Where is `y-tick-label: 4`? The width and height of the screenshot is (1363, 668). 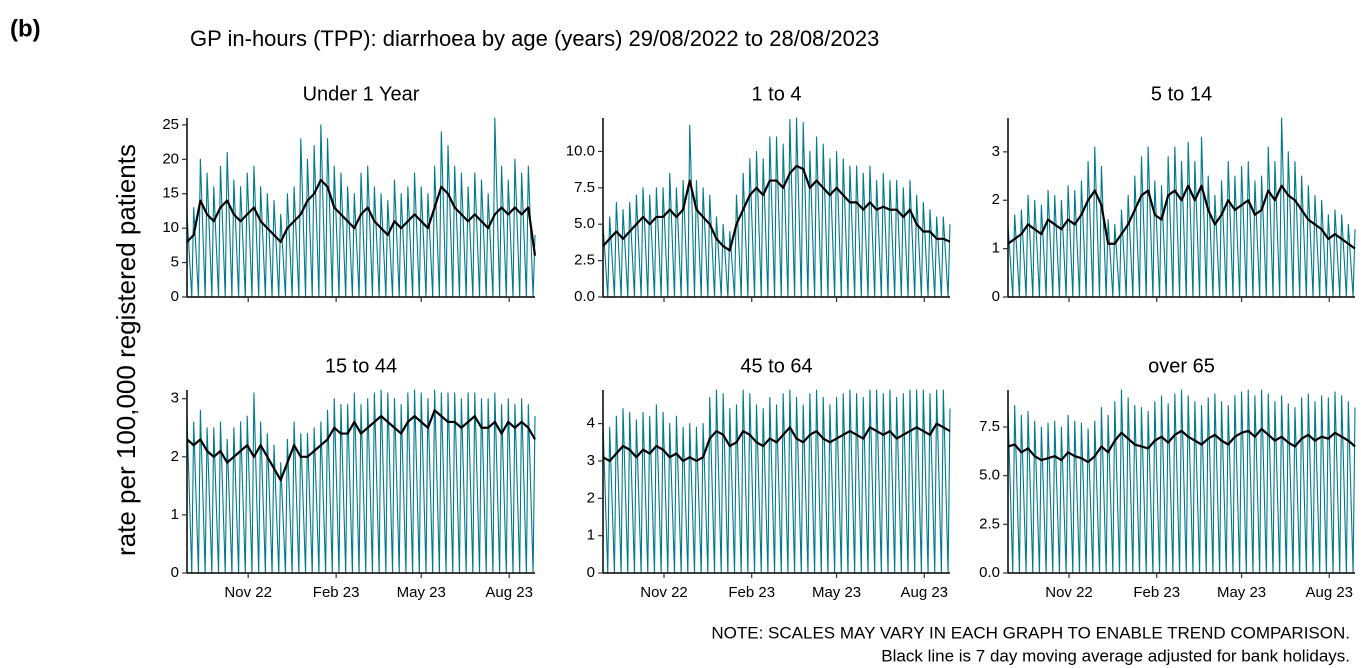 y-tick-label: 4 is located at coordinates (591, 423).